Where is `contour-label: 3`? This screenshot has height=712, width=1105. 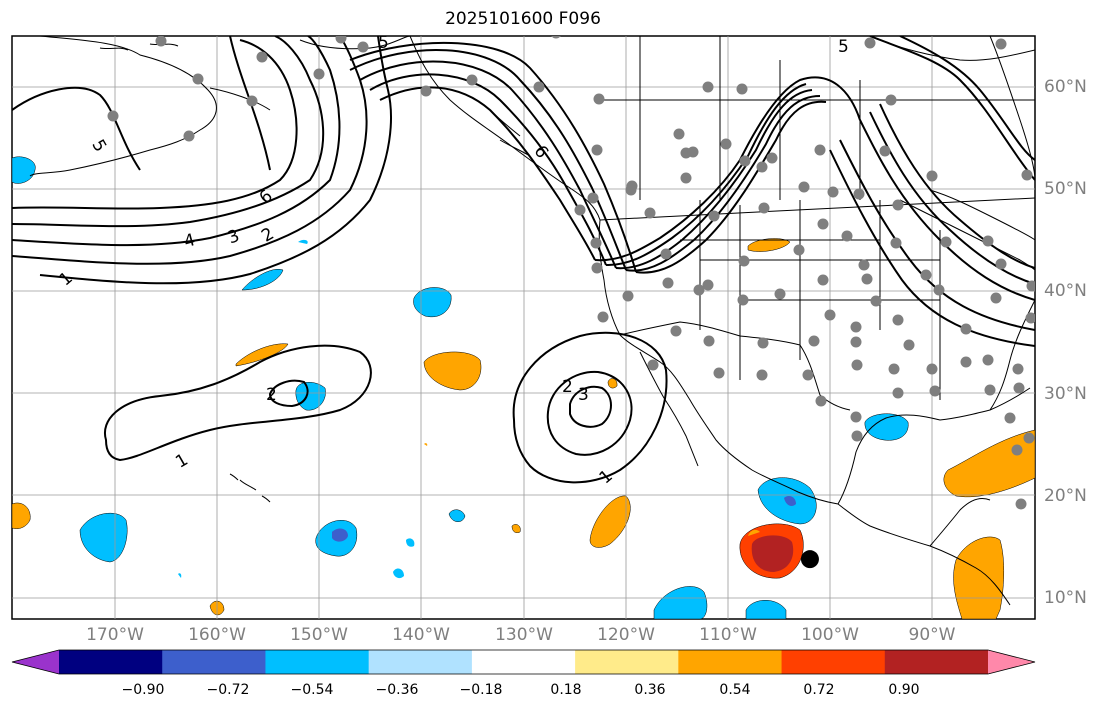 contour-label: 3 is located at coordinates (583, 395).